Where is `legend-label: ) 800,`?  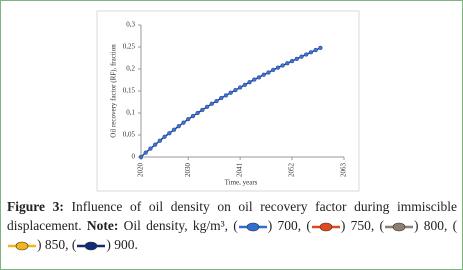
legend-label: ) 800, is located at coordinates (430, 225).